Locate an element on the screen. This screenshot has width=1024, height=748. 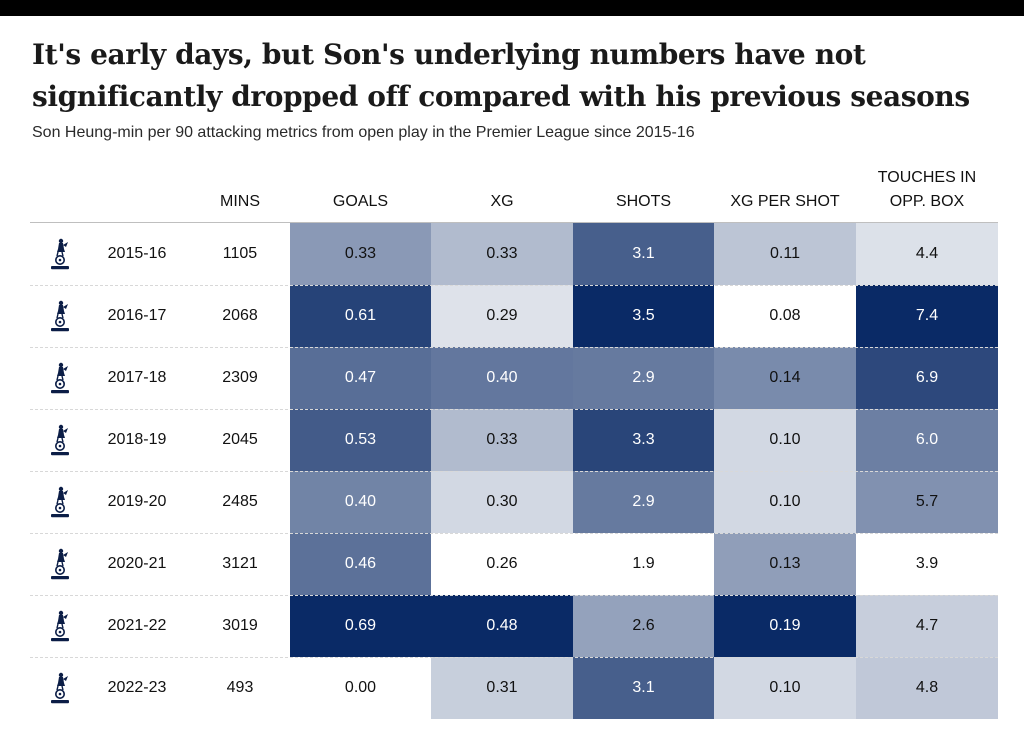
touches-cell: 6.0 is located at coordinates (927, 440).